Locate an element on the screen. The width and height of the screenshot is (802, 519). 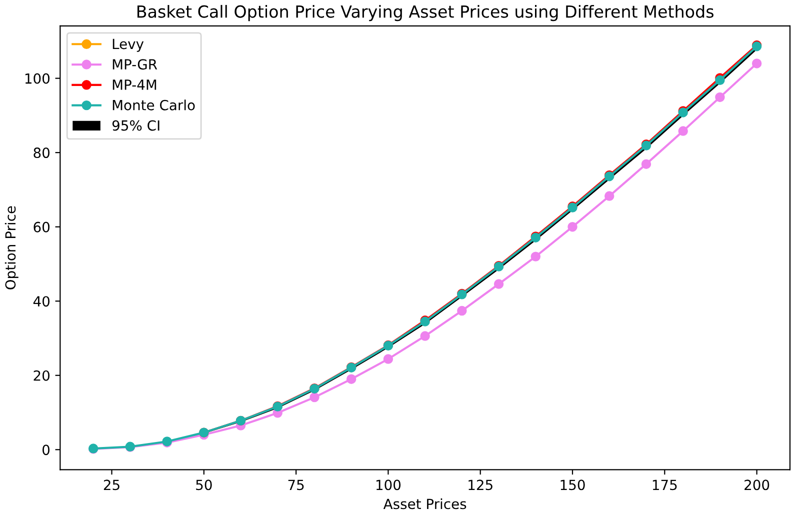
x-tick-label: 25 is located at coordinates (112, 485).